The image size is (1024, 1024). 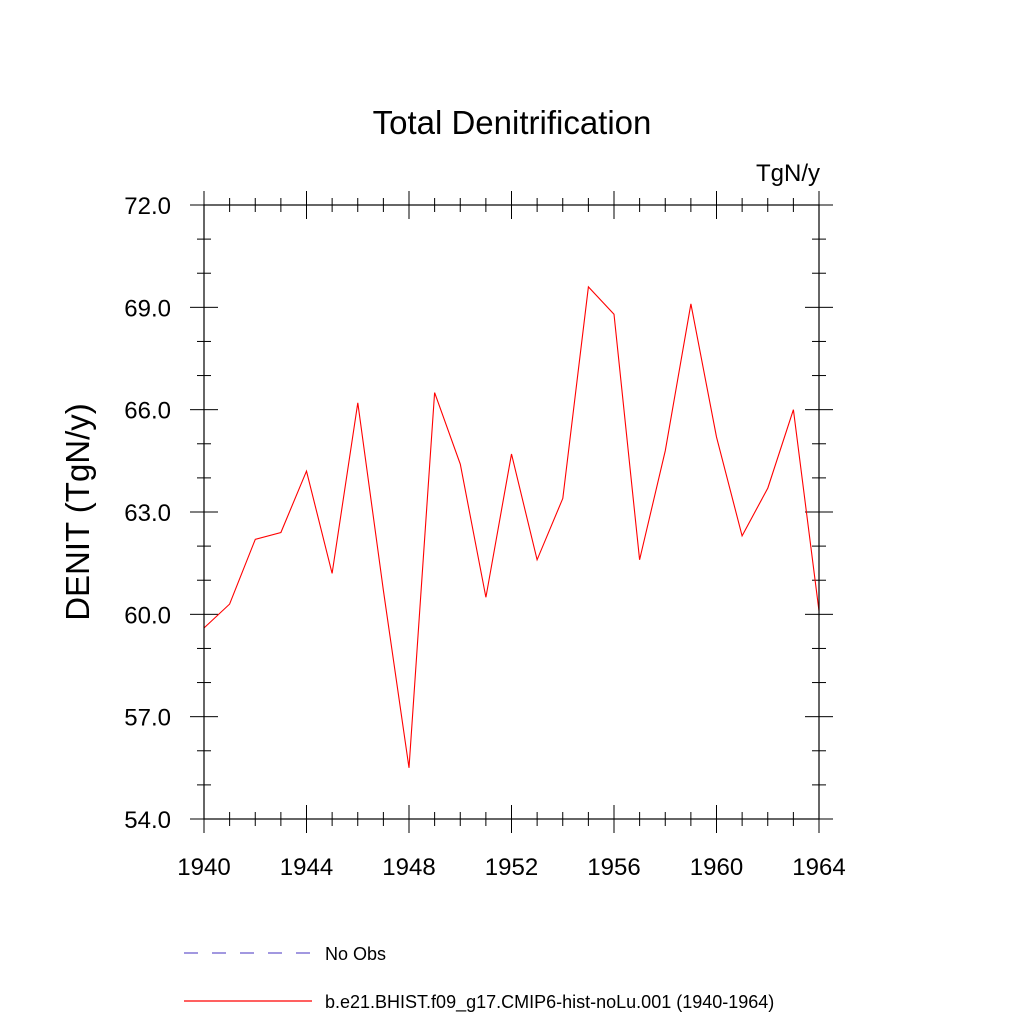 I want to click on x-tick-label: 1944, so click(x=306, y=867).